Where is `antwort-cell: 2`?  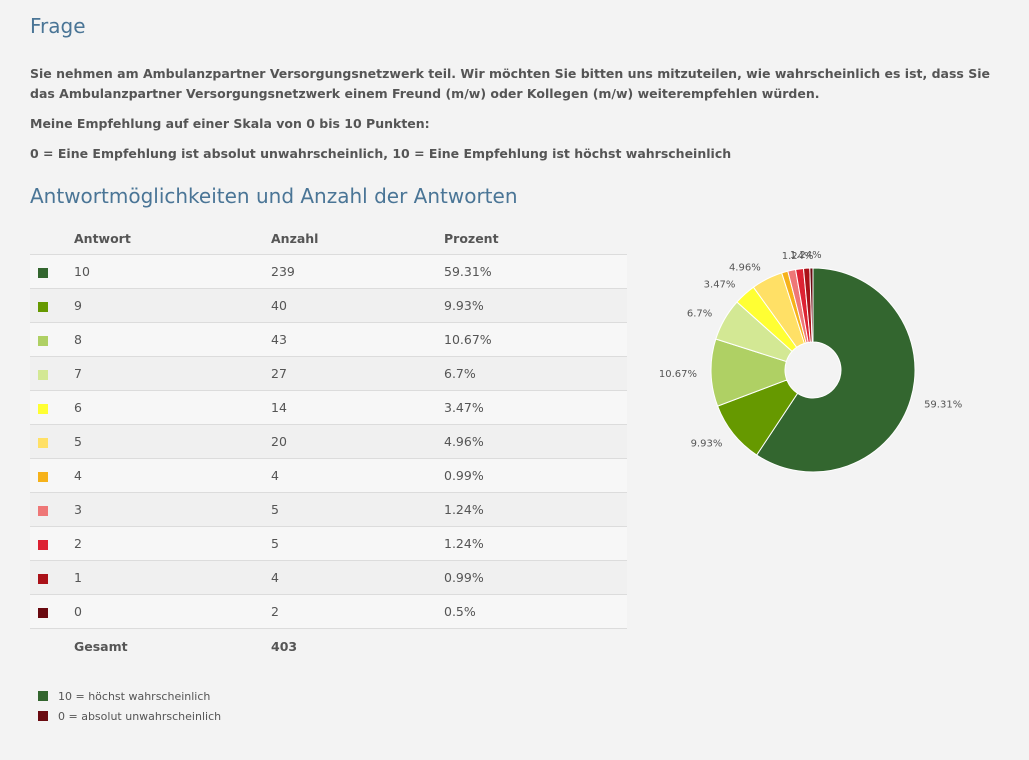 antwort-cell: 2 is located at coordinates (172, 543).